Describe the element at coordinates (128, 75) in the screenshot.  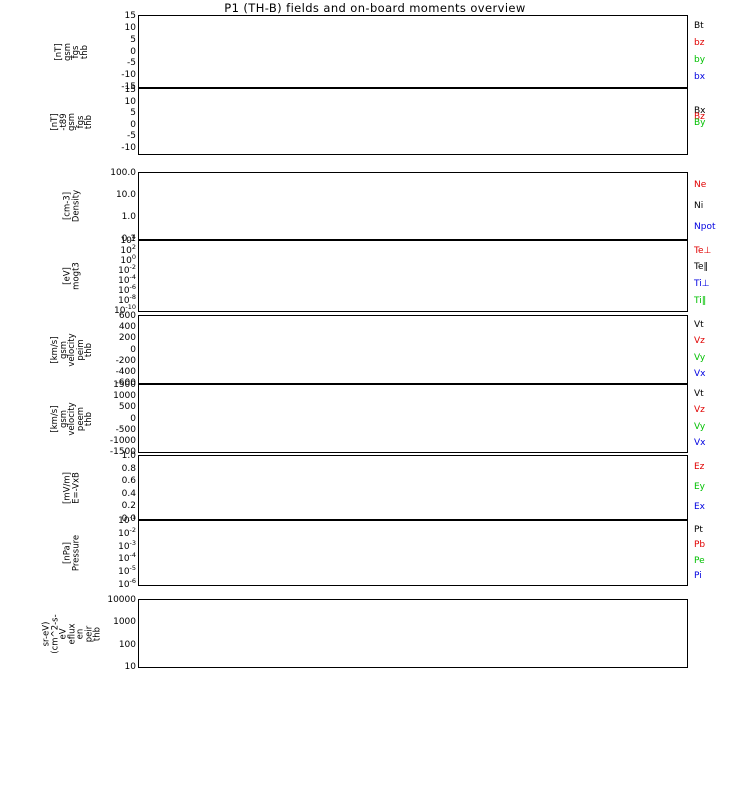
I see `ytick-fgs-gsm: -10` at that location.